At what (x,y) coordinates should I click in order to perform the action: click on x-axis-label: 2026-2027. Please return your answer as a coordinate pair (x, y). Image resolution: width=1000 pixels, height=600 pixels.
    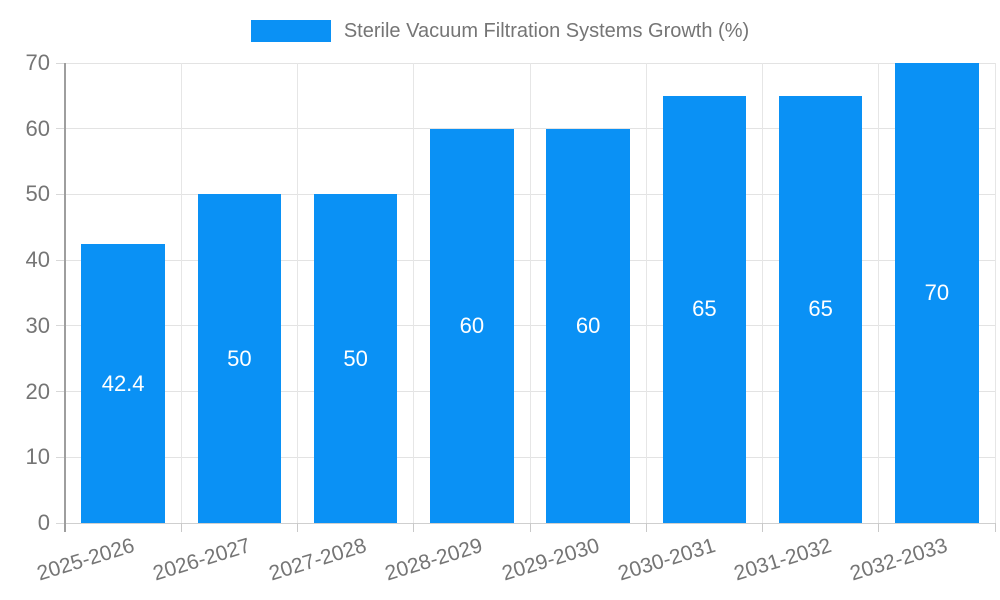
    Looking at the image, I should click on (202, 560).